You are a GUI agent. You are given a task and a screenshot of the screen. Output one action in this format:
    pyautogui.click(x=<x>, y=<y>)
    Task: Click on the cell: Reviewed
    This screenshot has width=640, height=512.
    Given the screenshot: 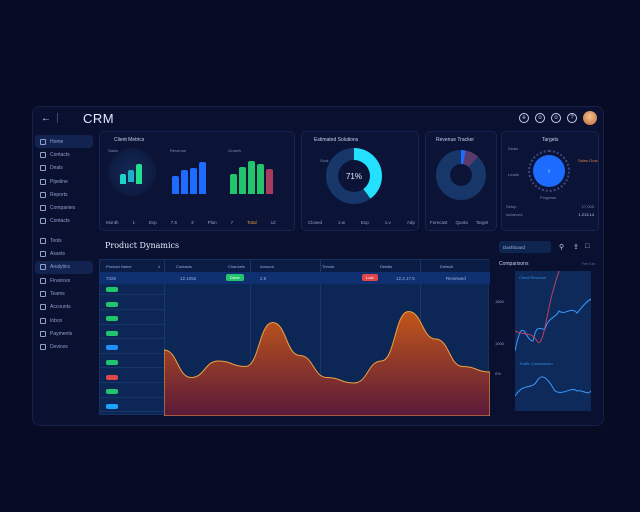 What is the action you would take?
    pyautogui.click(x=456, y=278)
    